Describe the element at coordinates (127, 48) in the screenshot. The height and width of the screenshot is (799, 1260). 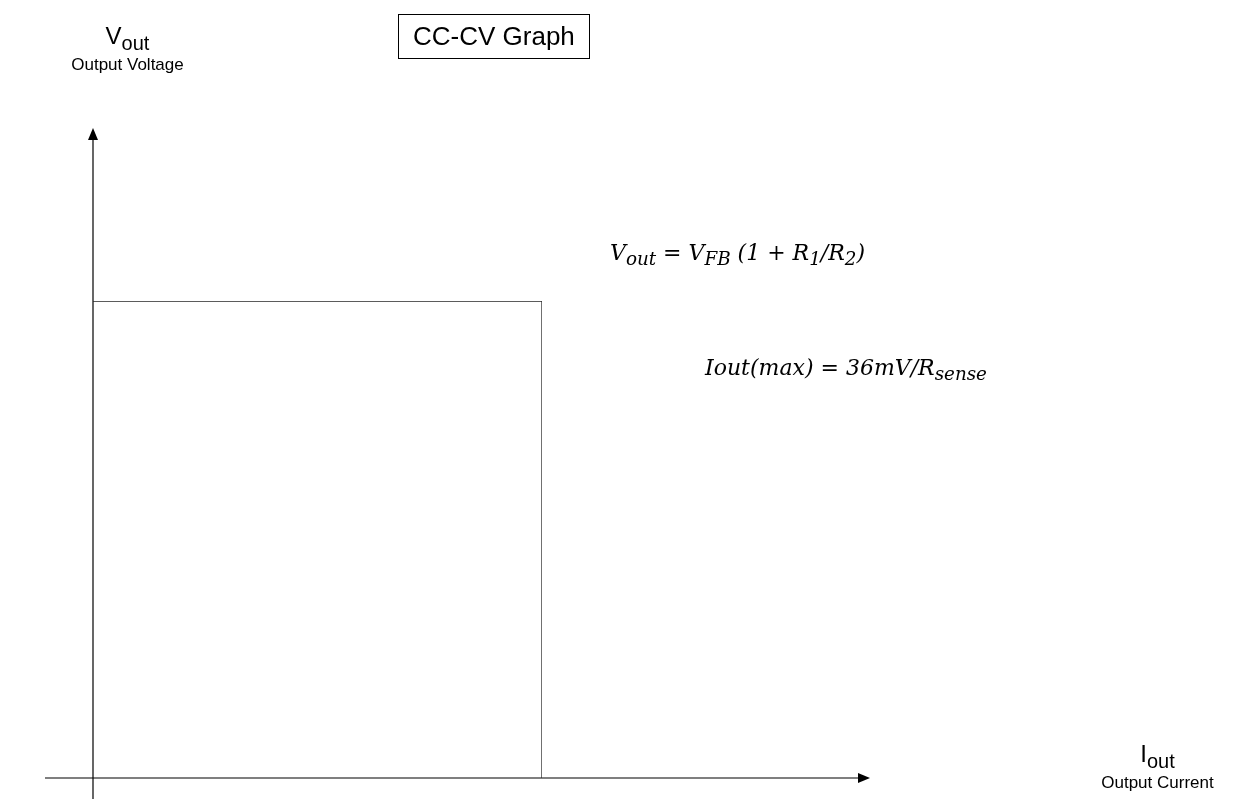
I see `text: V$_{out}$ Output Voltage` at that location.